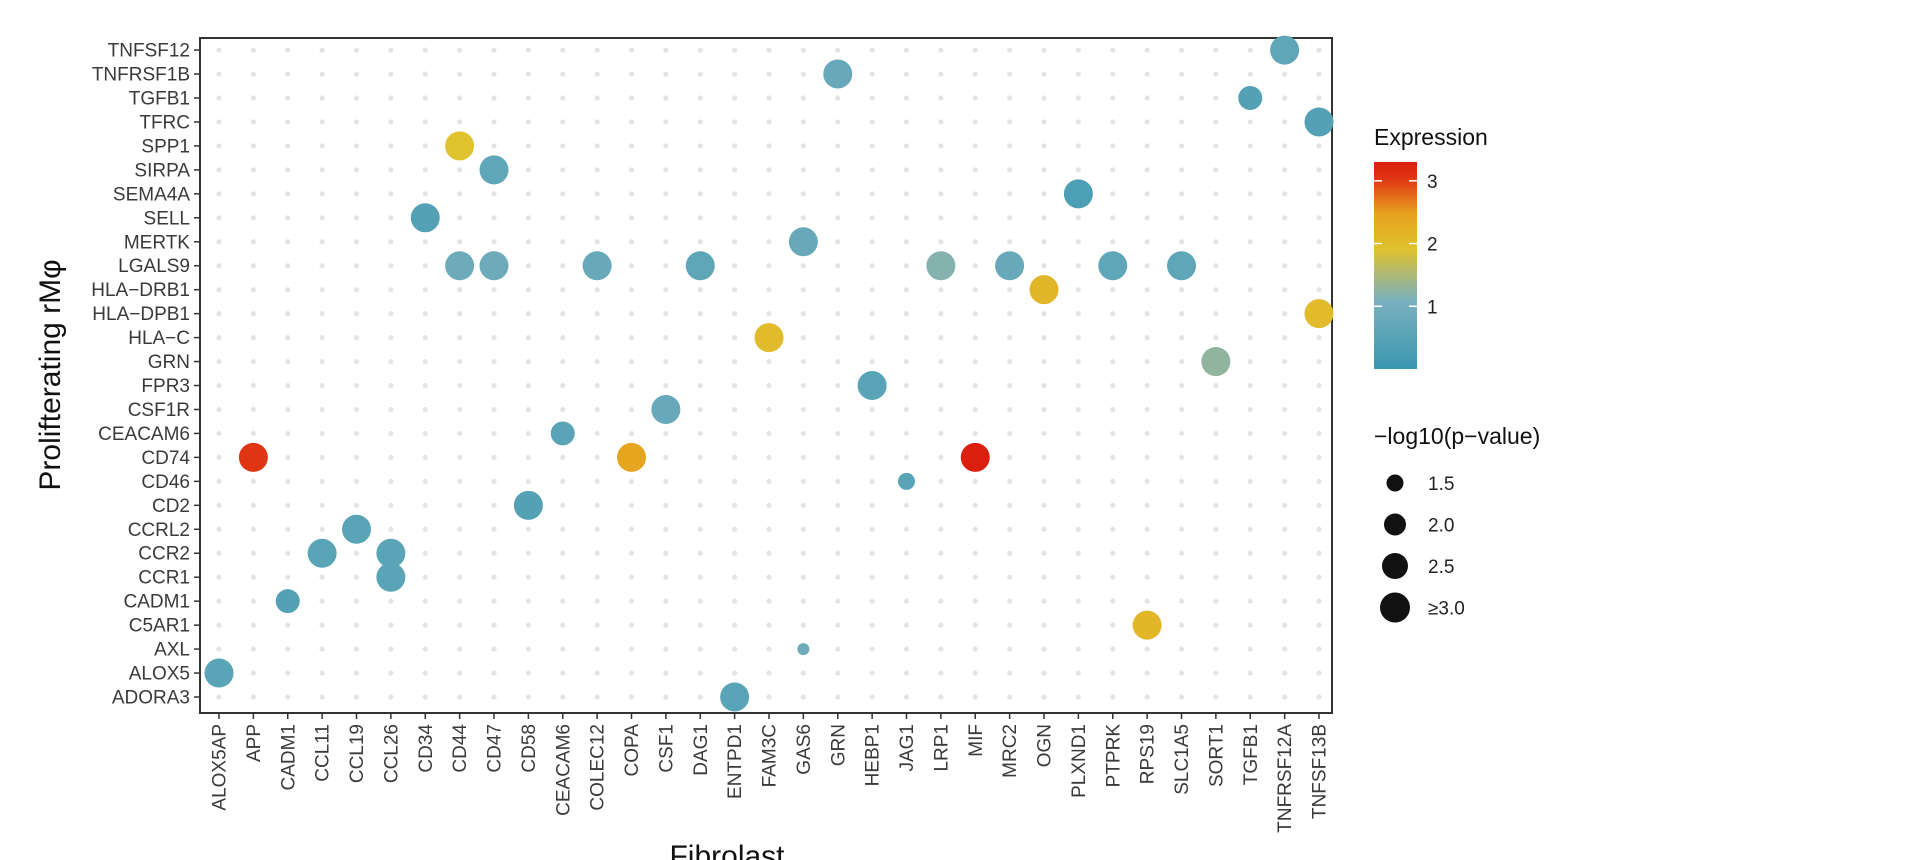  What do you see at coordinates (804, 749) in the screenshot?
I see `x-tick-label: GAS6` at bounding box center [804, 749].